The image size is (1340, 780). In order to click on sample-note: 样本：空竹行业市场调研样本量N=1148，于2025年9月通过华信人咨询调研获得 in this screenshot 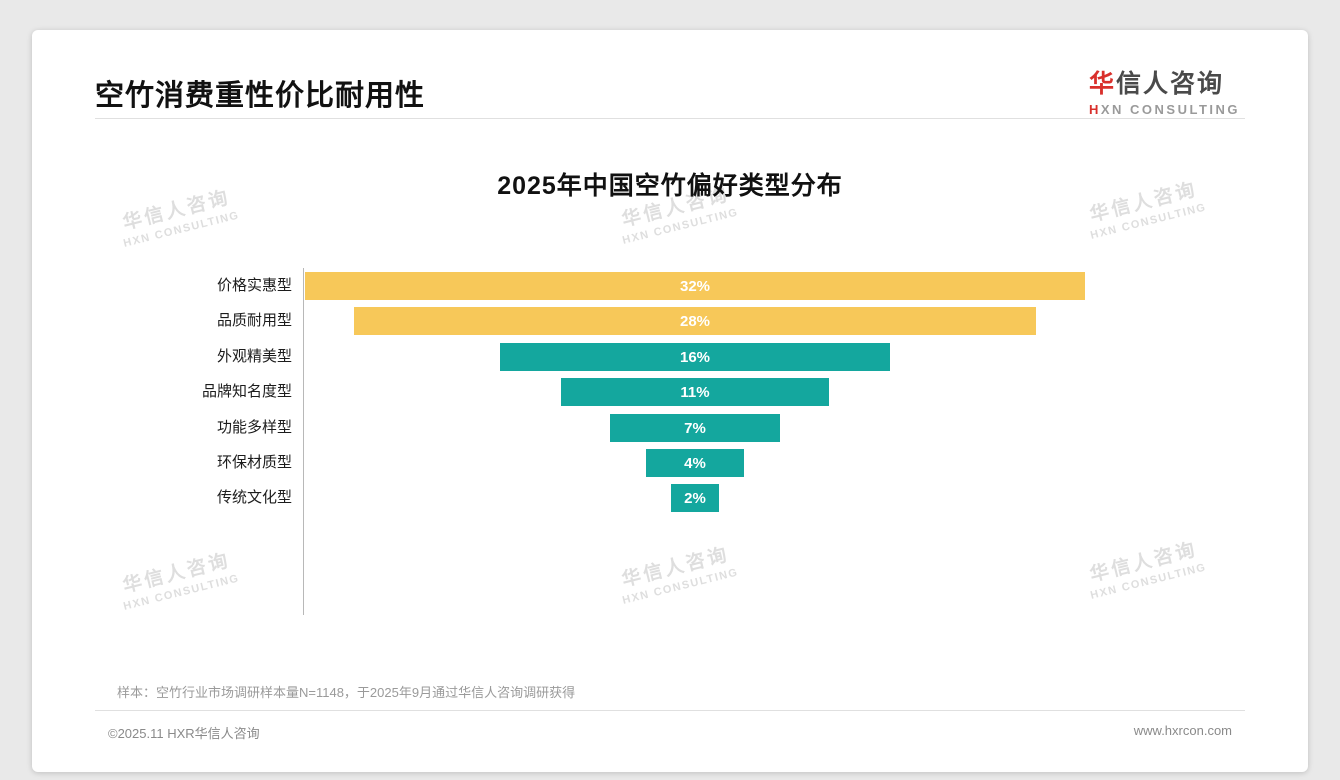, I will do `click(346, 692)`.